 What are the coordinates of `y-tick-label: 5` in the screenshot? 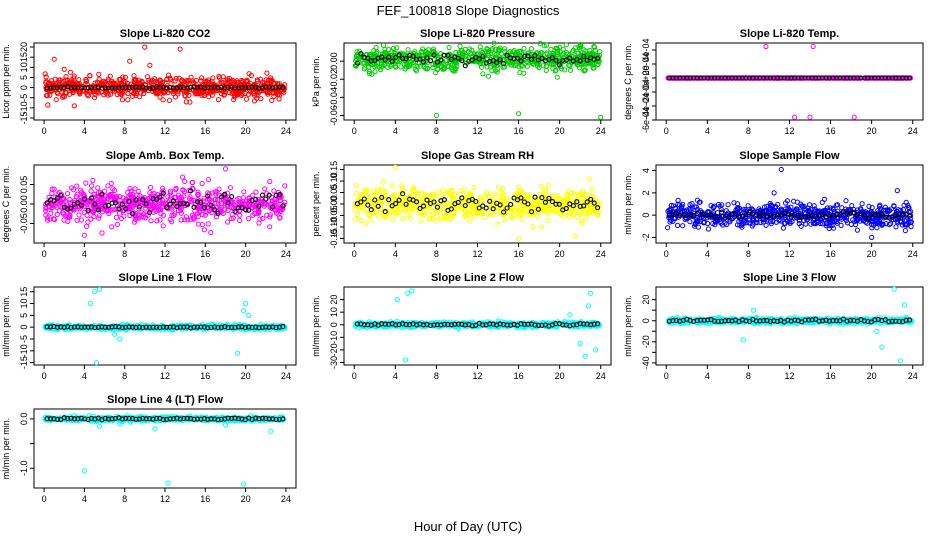 It's located at (24, 315).